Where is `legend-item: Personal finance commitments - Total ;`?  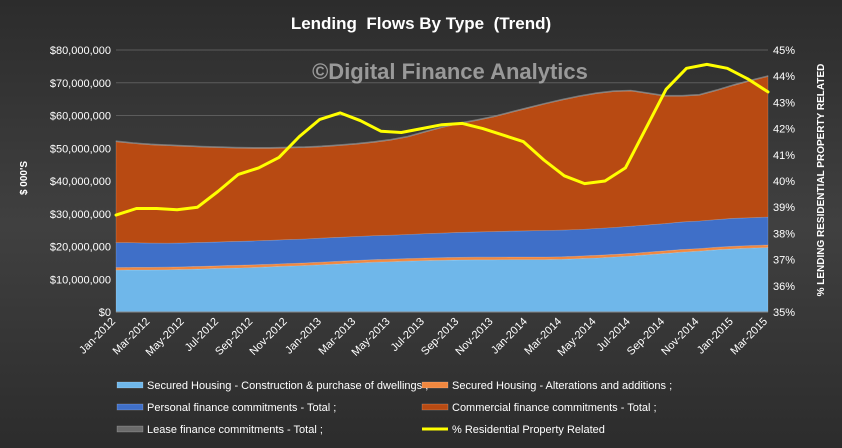
legend-item: Personal finance commitments - Total ; is located at coordinates (226, 408).